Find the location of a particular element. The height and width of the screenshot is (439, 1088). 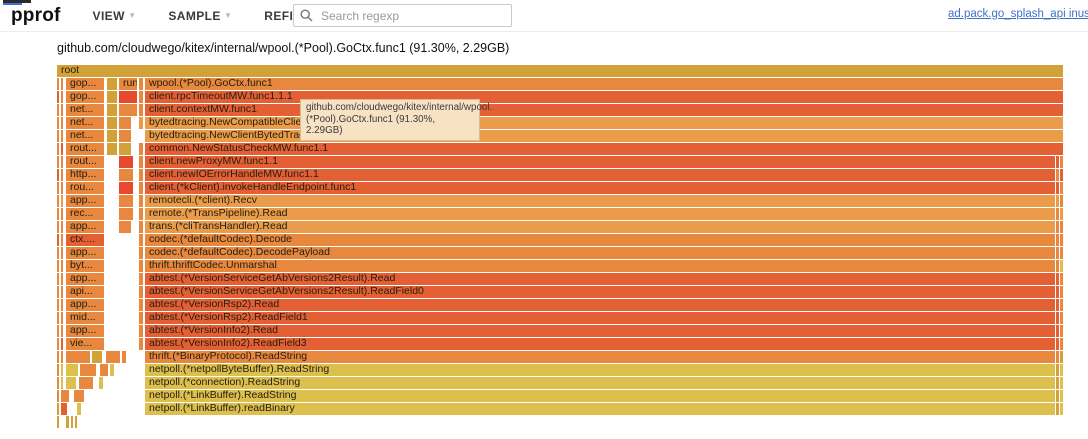

search-box is located at coordinates (402, 15).